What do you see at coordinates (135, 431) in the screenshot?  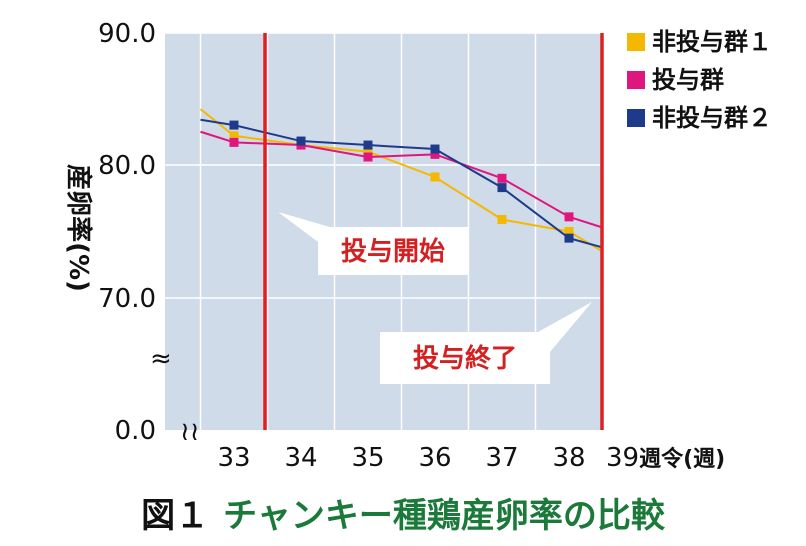 I see `y-tick-label: 0.0` at bounding box center [135, 431].